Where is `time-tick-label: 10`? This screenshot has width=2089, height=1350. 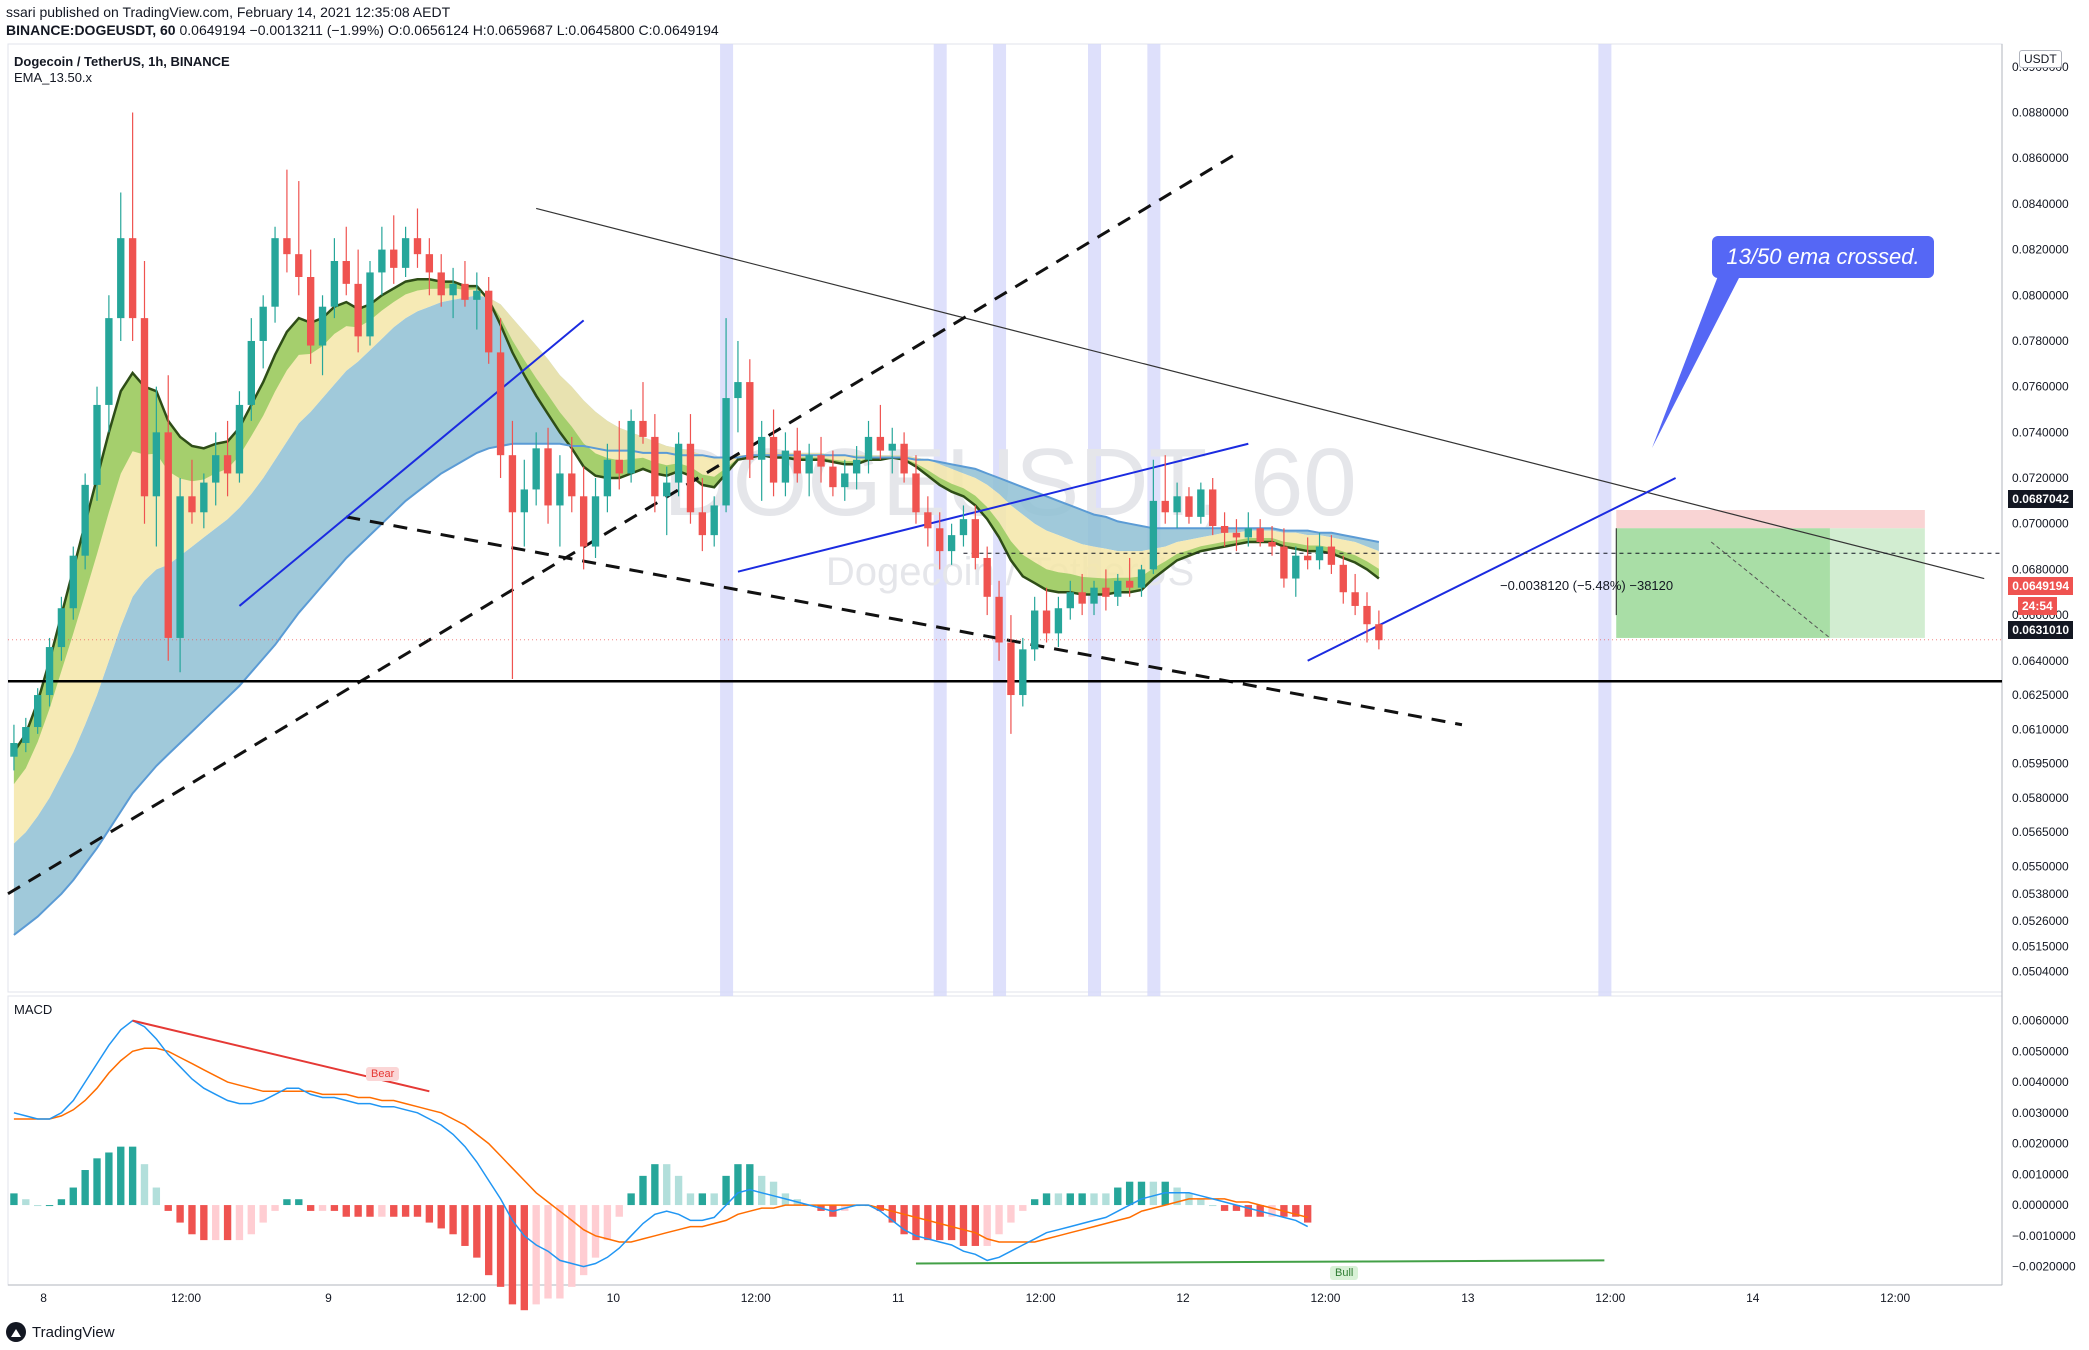
time-tick-label: 10 is located at coordinates (614, 1298).